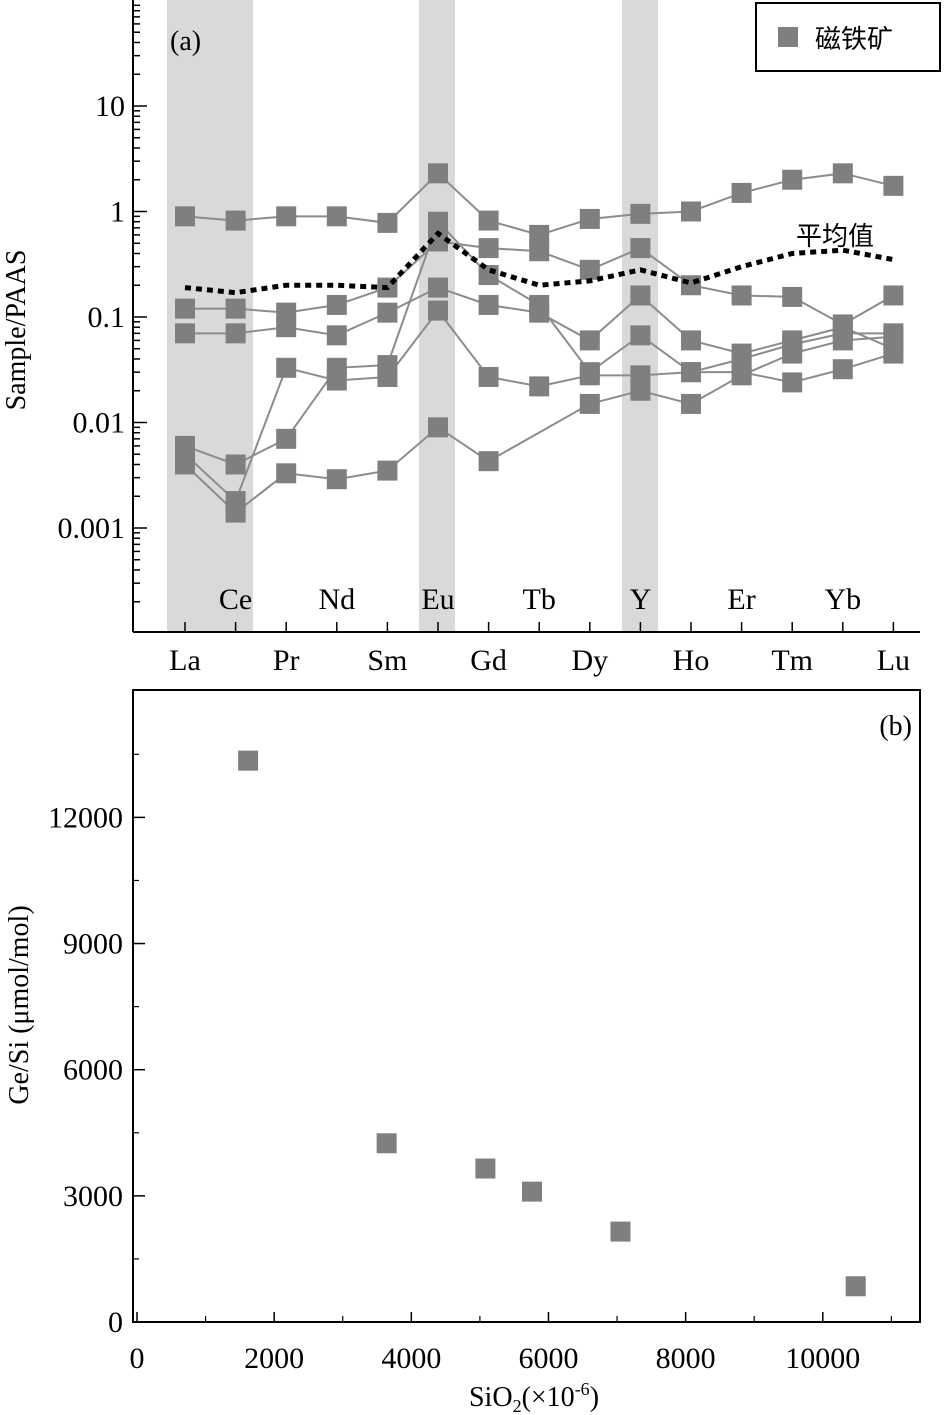 The height and width of the screenshot is (1415, 945). What do you see at coordinates (387, 376) in the screenshot?
I see `series-5-marker-sm` at bounding box center [387, 376].